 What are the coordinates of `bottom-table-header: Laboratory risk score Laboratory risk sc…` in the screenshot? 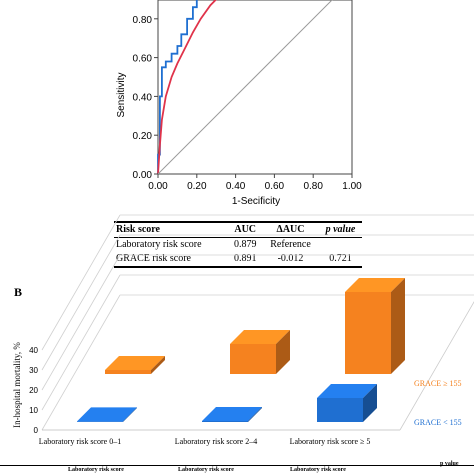 It's located at (237, 468).